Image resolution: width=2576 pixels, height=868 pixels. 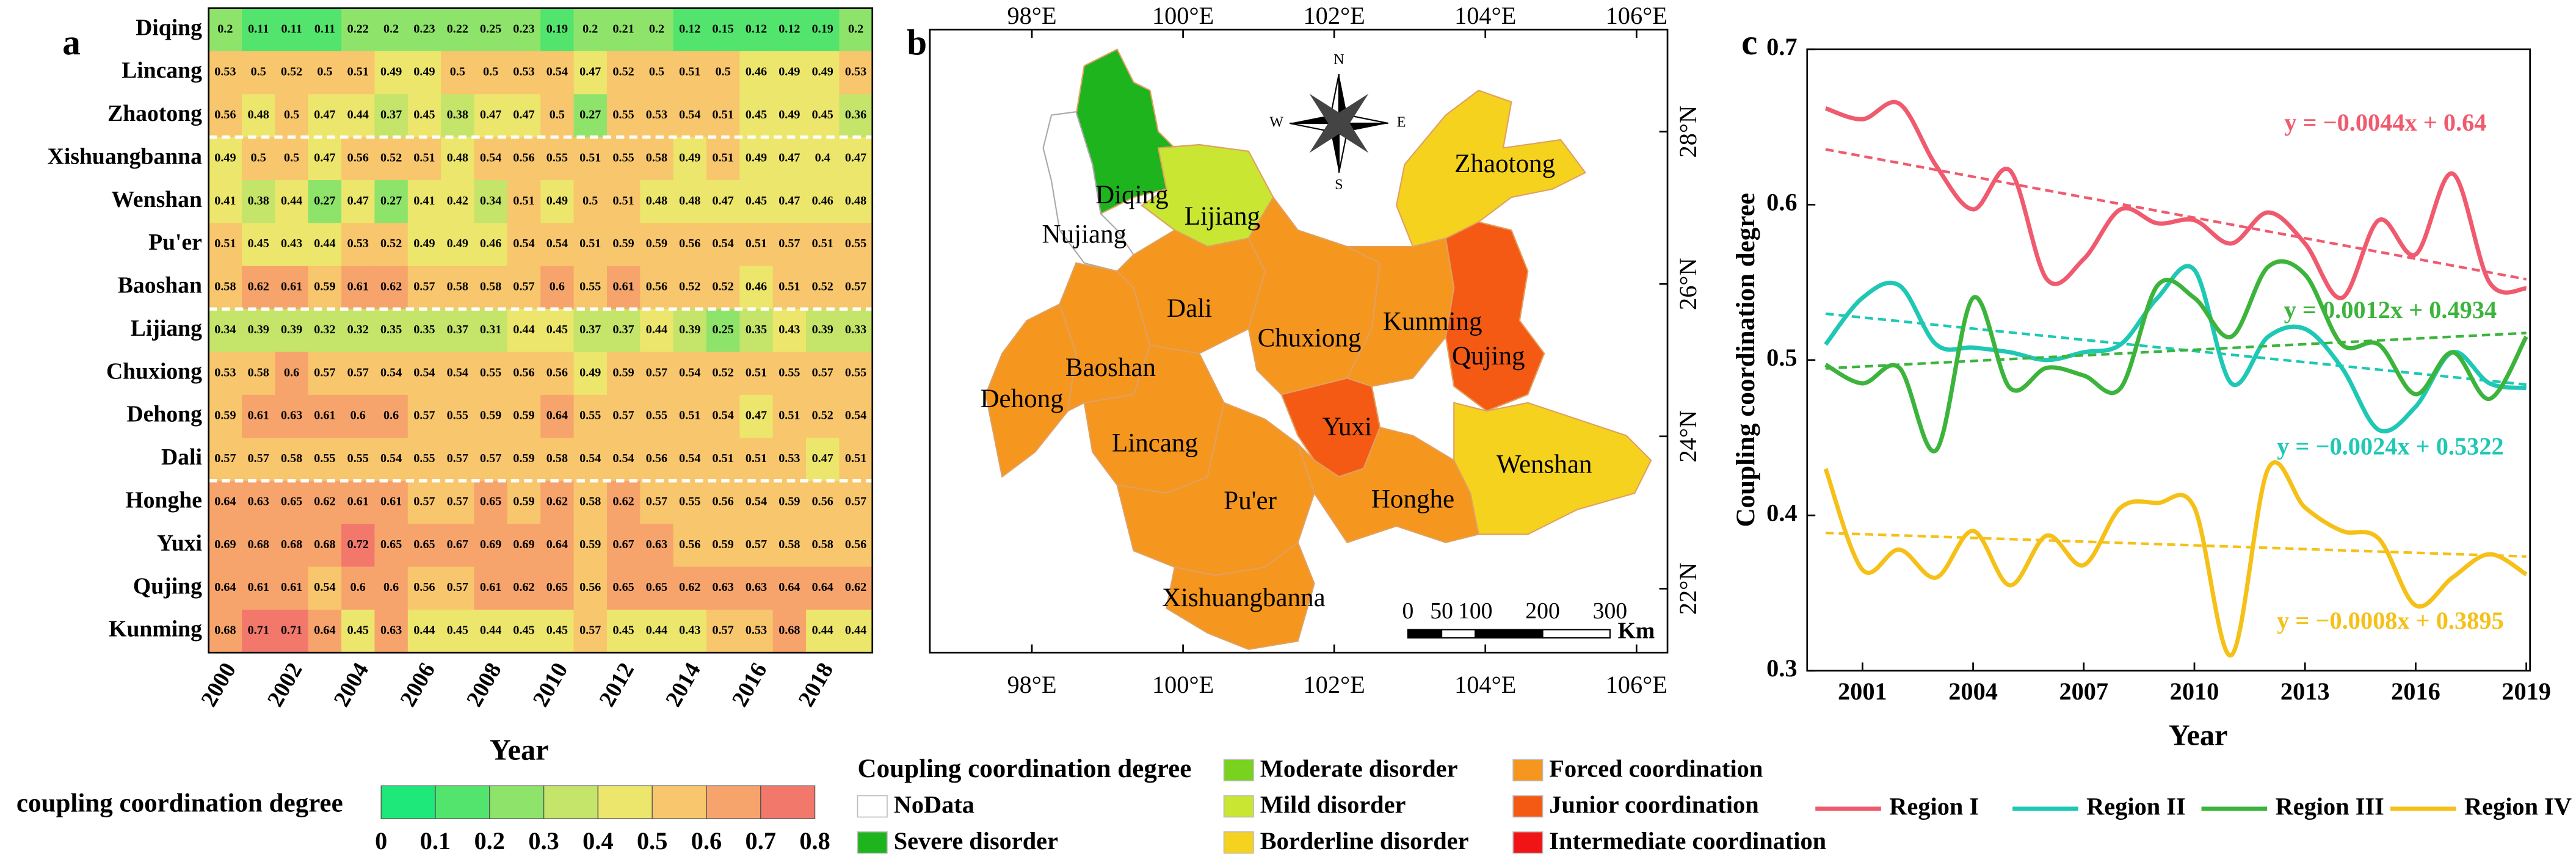 What do you see at coordinates (258, 544) in the screenshot?
I see `cell-label: 0.68` at bounding box center [258, 544].